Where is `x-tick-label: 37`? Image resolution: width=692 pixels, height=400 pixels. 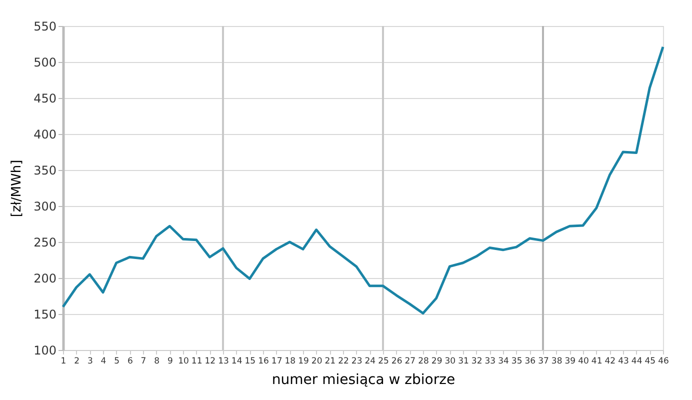 x-tick-label: 37 is located at coordinates (543, 361).